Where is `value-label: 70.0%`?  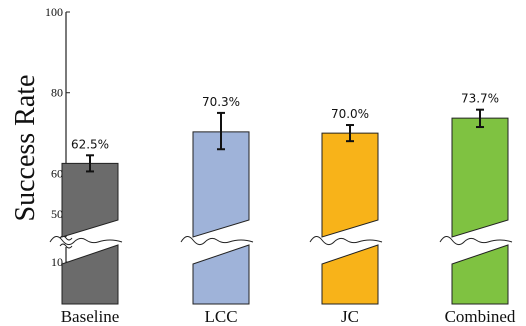 value-label: 70.0% is located at coordinates (350, 114).